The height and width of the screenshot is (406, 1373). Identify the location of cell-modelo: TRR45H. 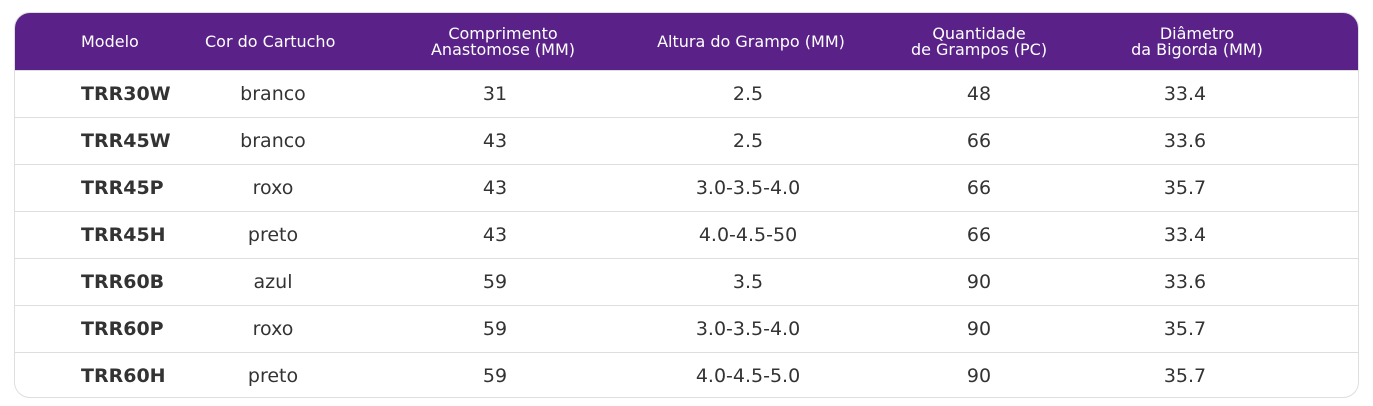
(123, 235).